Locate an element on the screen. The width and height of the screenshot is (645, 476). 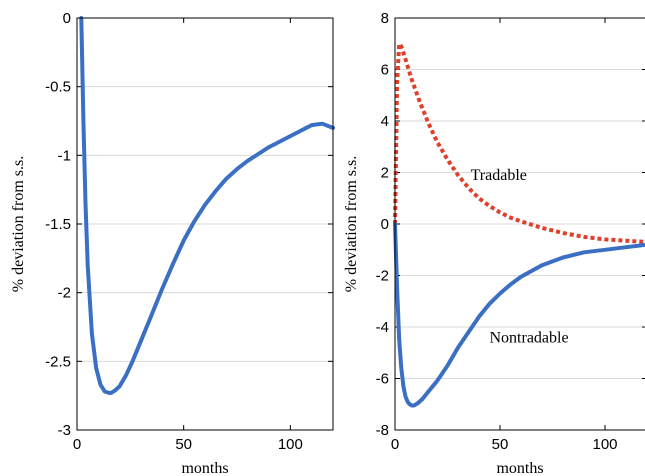
right-y-tick-label: -2 is located at coordinates (382, 276).